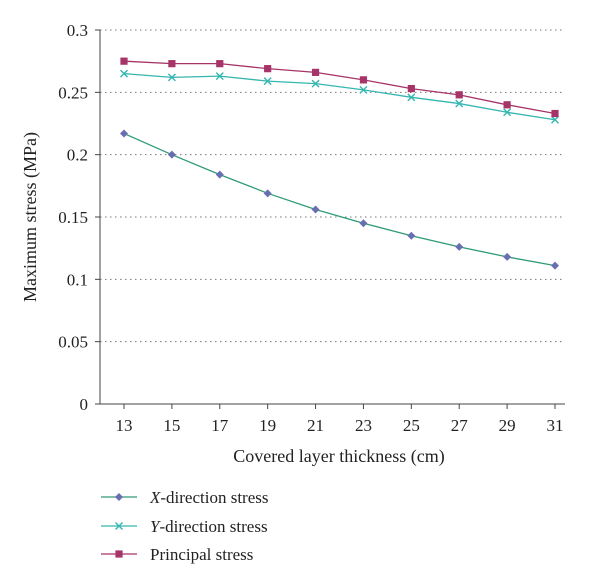 The width and height of the screenshot is (600, 588). Describe the element at coordinates (171, 425) in the screenshot. I see `x-tick-label: 15` at that location.